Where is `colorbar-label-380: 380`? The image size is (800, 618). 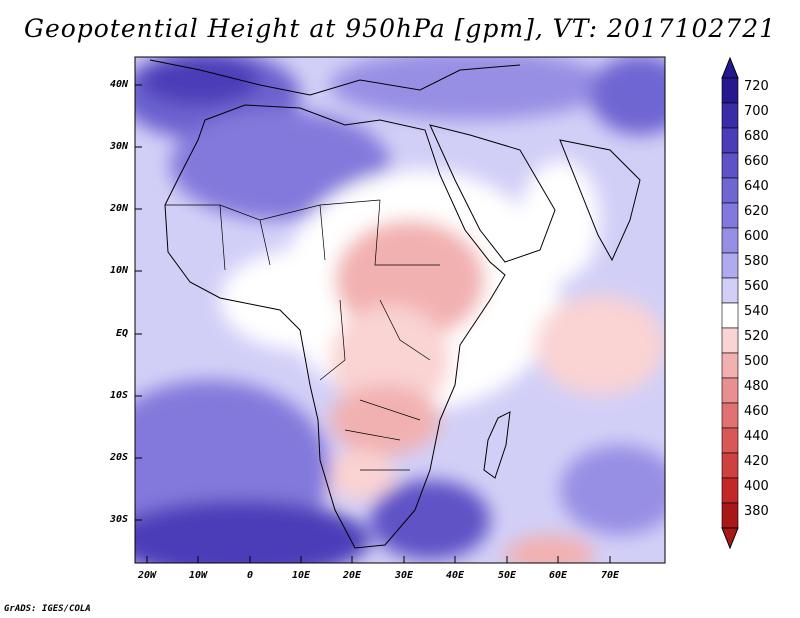
colorbar-label-380: 380 is located at coordinates (756, 511).